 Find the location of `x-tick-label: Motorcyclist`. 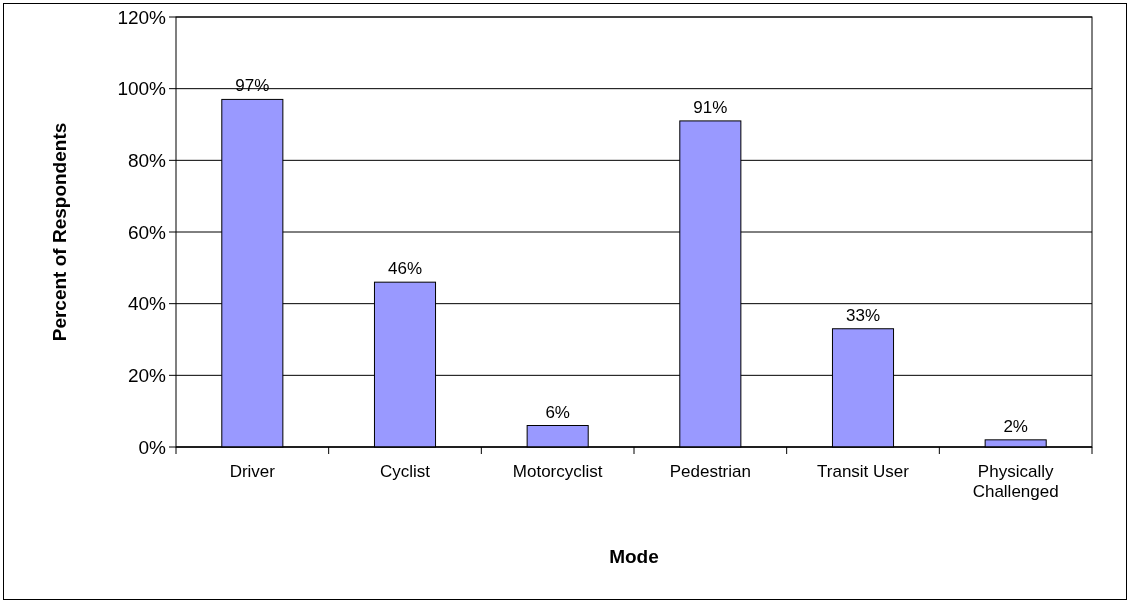

x-tick-label: Motorcyclist is located at coordinates (557, 471).